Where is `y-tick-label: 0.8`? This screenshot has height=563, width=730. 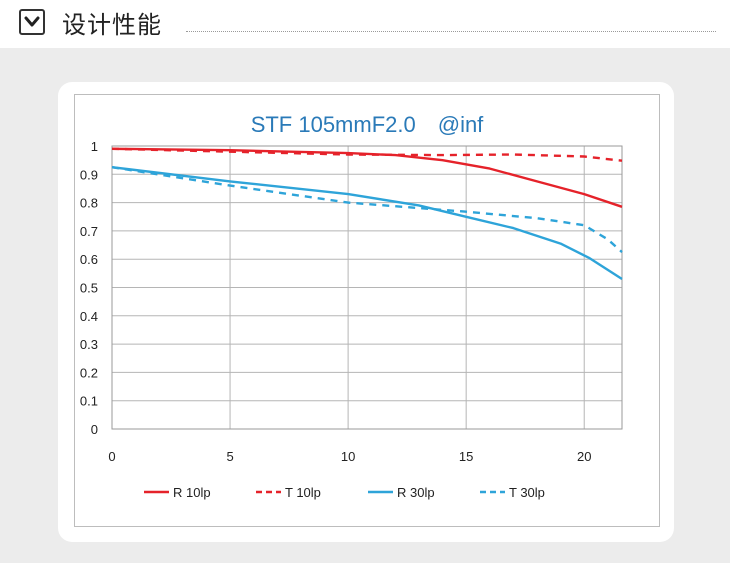
y-tick-label: 0.8 is located at coordinates (89, 203).